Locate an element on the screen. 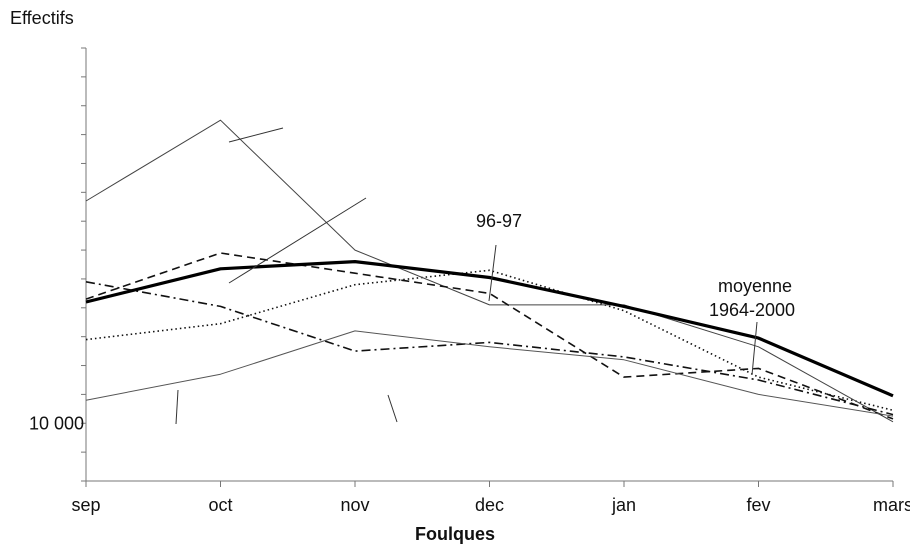  annotation-moyenne: moyenne is located at coordinates (755, 286).